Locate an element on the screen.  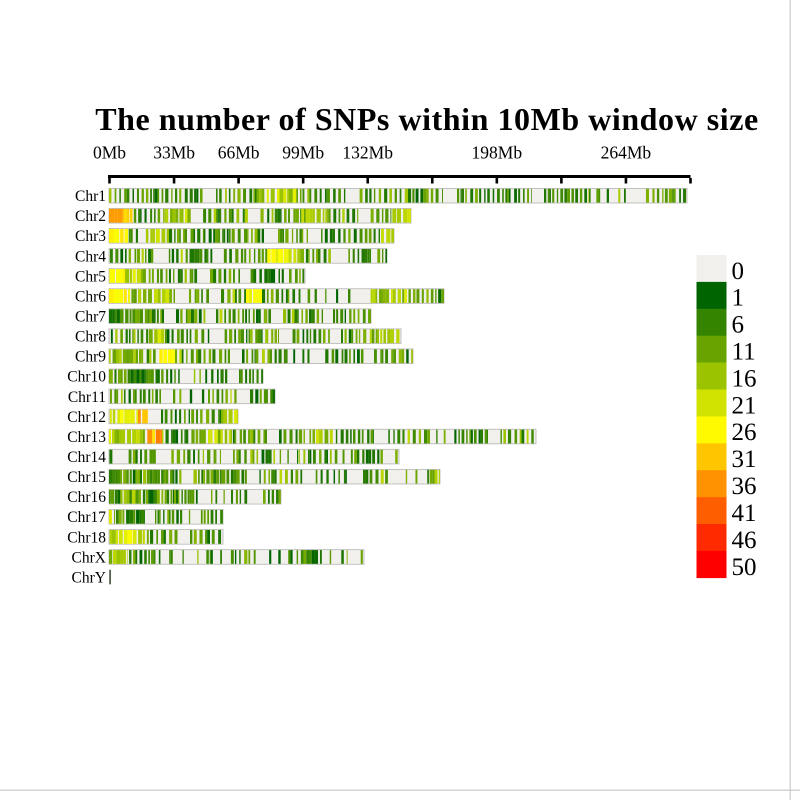
svg-text: 36 is located at coordinates (744, 486).